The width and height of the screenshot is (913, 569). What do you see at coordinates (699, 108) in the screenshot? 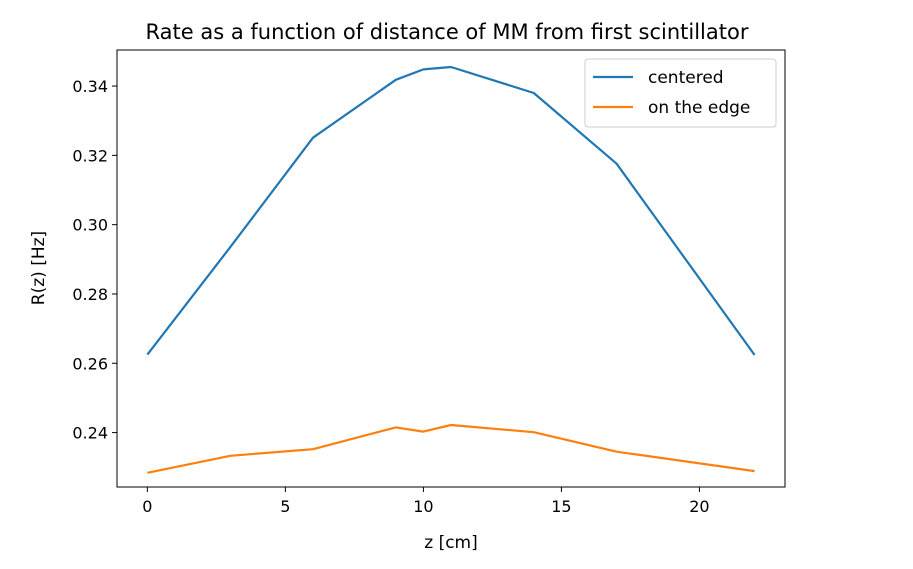
I see `legend-label-on-the-edge: on the edge` at bounding box center [699, 108].